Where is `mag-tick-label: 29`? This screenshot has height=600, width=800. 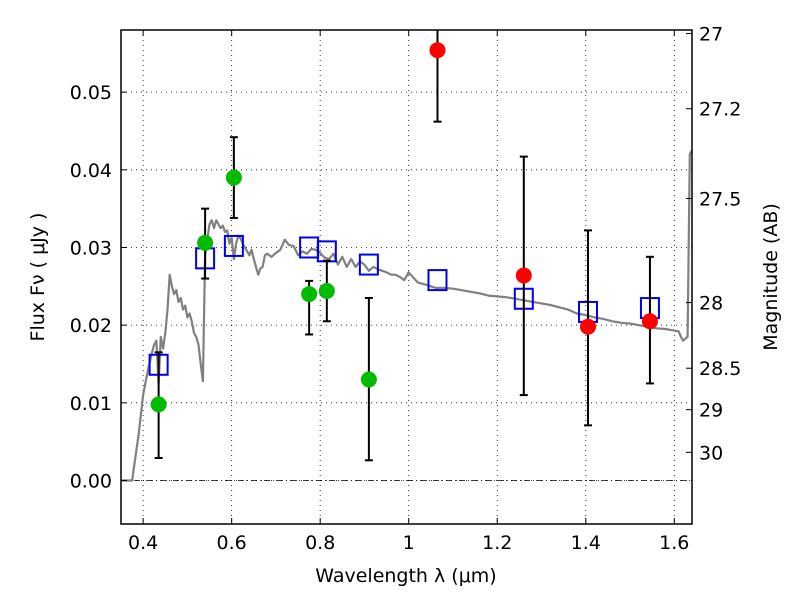
mag-tick-label: 29 is located at coordinates (711, 411).